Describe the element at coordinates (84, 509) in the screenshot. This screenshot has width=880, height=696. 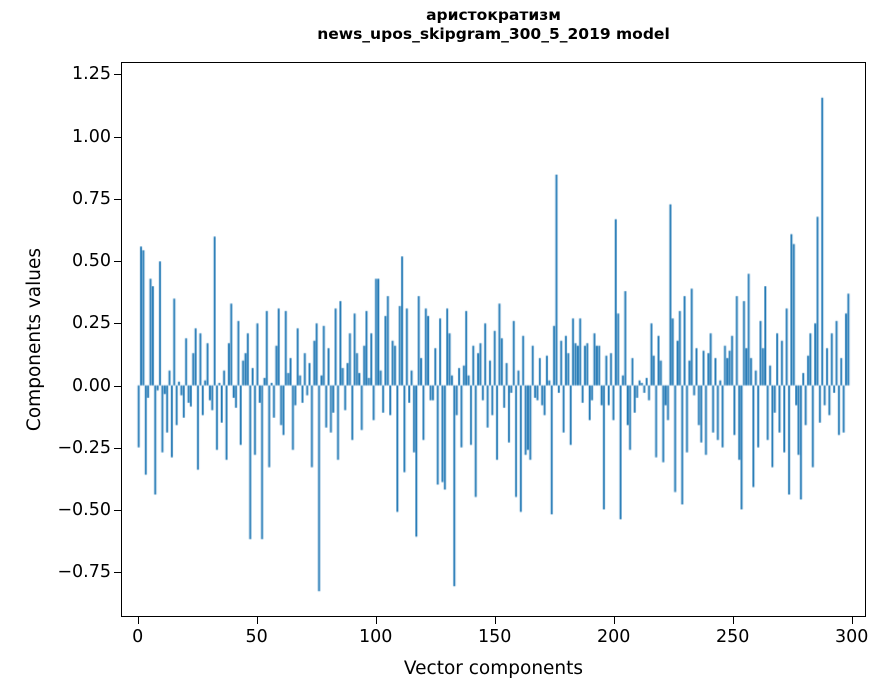
I see `y-tick-label: −0.50` at that location.